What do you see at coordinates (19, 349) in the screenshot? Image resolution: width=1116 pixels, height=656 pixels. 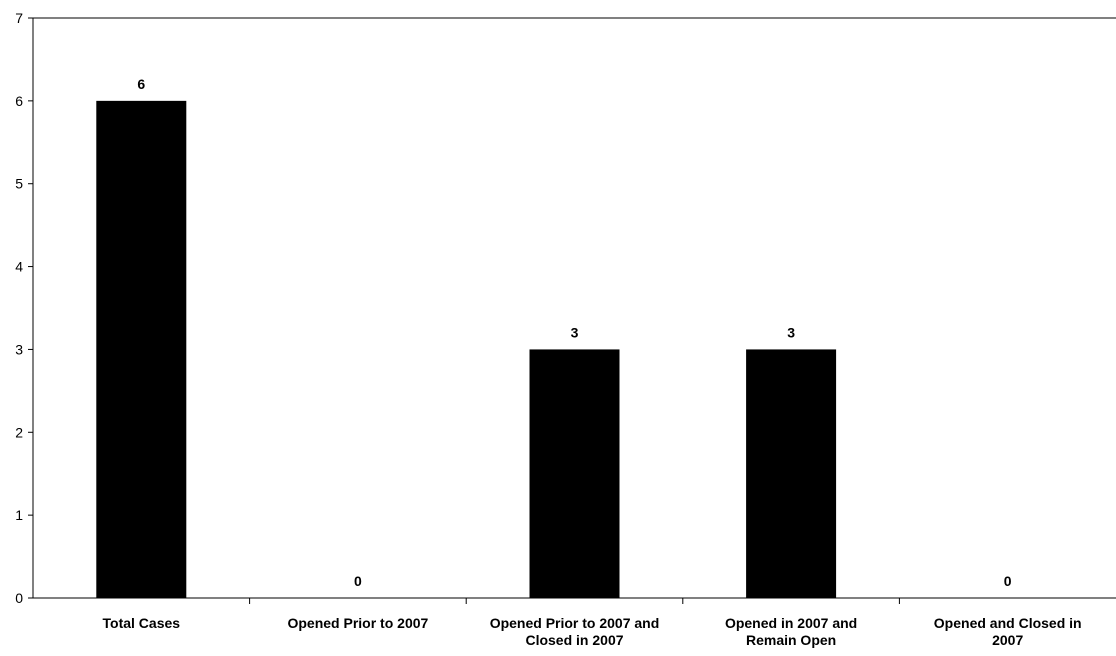 I see `y-tick-label: 3` at bounding box center [19, 349].